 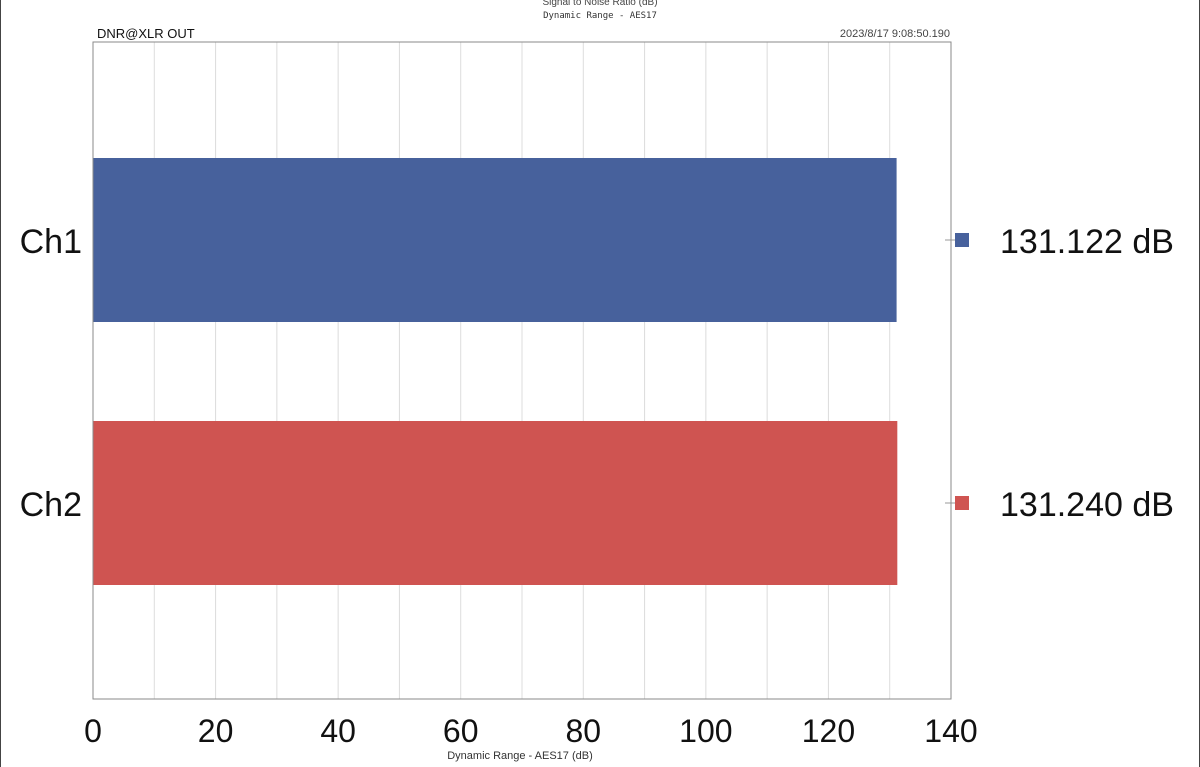 What do you see at coordinates (600, 4) in the screenshot?
I see `chart-title: Signal to Noise Ratio (dB)` at bounding box center [600, 4].